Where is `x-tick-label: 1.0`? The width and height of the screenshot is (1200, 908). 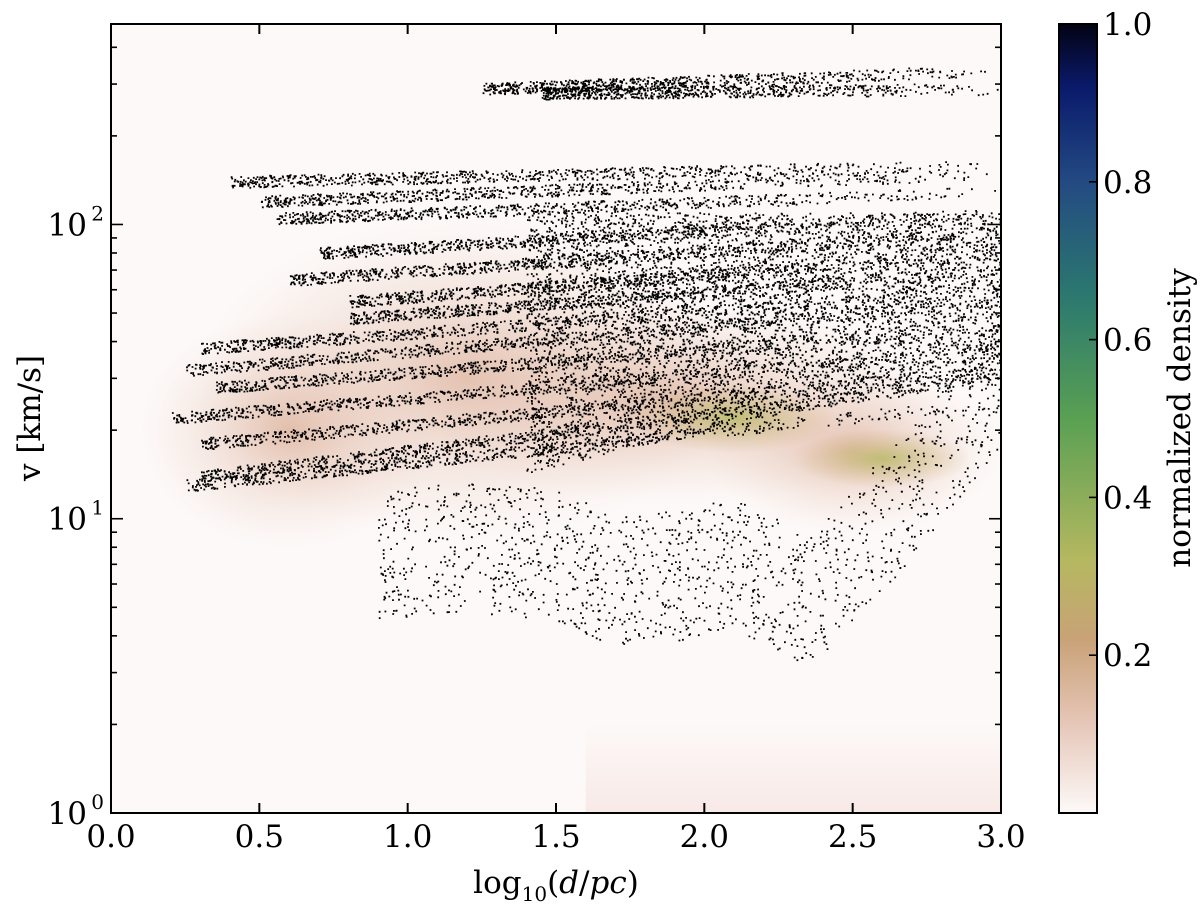
x-tick-label: 1.0 is located at coordinates (407, 837).